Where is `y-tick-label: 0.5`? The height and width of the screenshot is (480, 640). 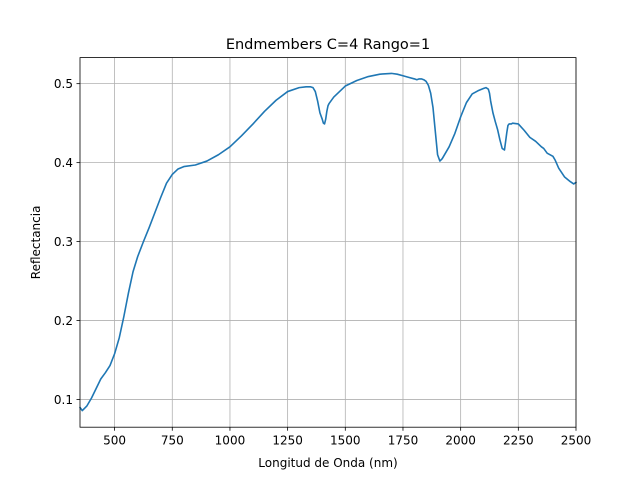 y-tick-label: 0.5 is located at coordinates (63, 84).